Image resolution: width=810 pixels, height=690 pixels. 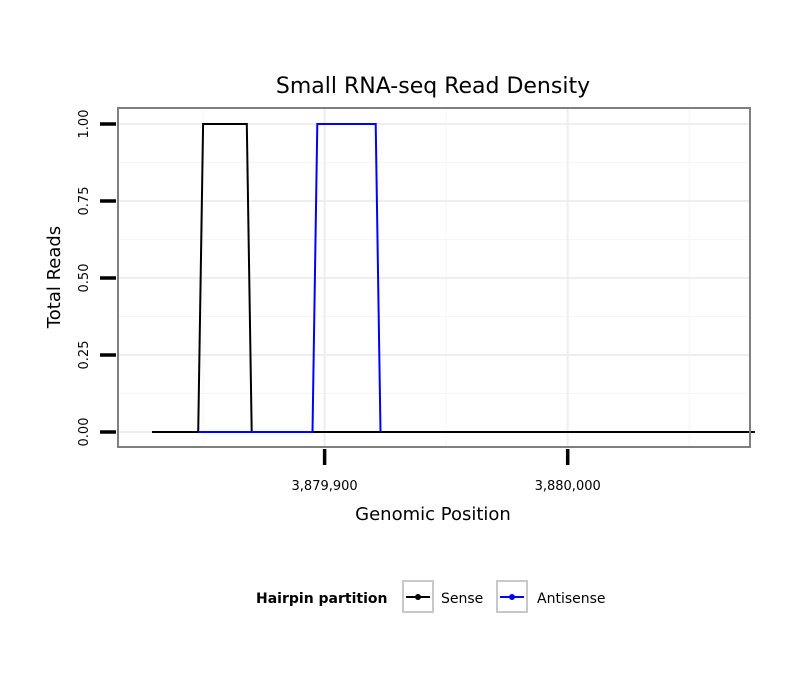 What do you see at coordinates (433, 514) in the screenshot?
I see `x-axis-label: Genomic Position` at bounding box center [433, 514].